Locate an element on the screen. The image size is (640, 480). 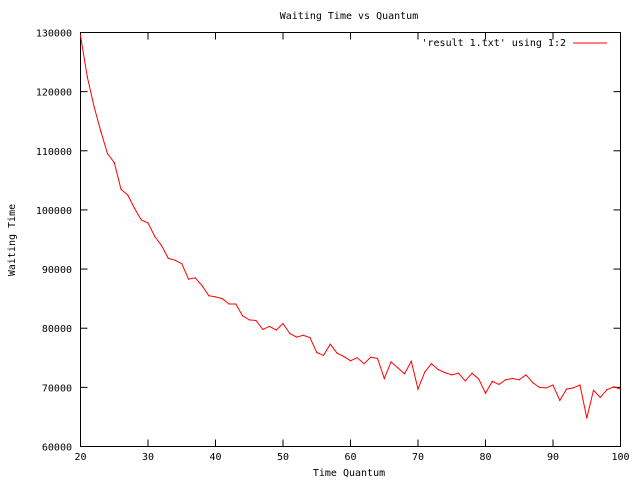
x-tick-label: 50 is located at coordinates (283, 457).